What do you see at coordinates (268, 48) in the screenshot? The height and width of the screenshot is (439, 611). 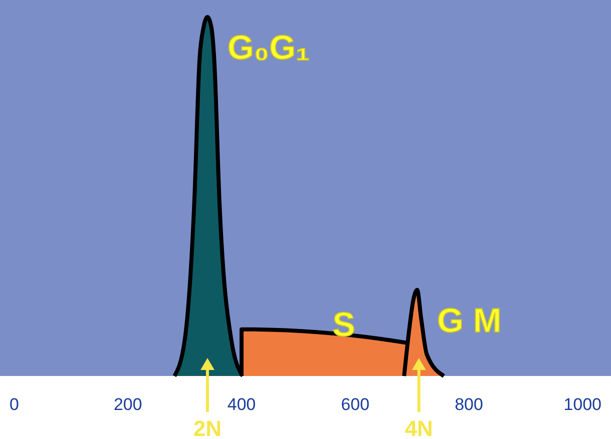 I see `annotation: G₀G₁` at bounding box center [268, 48].